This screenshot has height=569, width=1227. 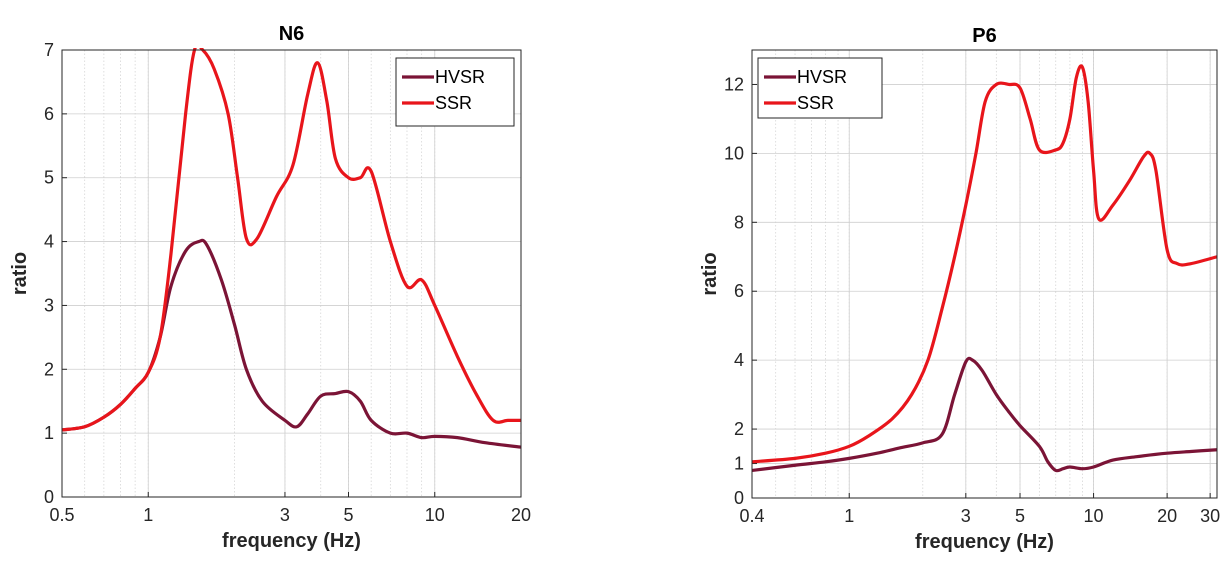 I want to click on y-tick-label: 10, so click(x=734, y=153).